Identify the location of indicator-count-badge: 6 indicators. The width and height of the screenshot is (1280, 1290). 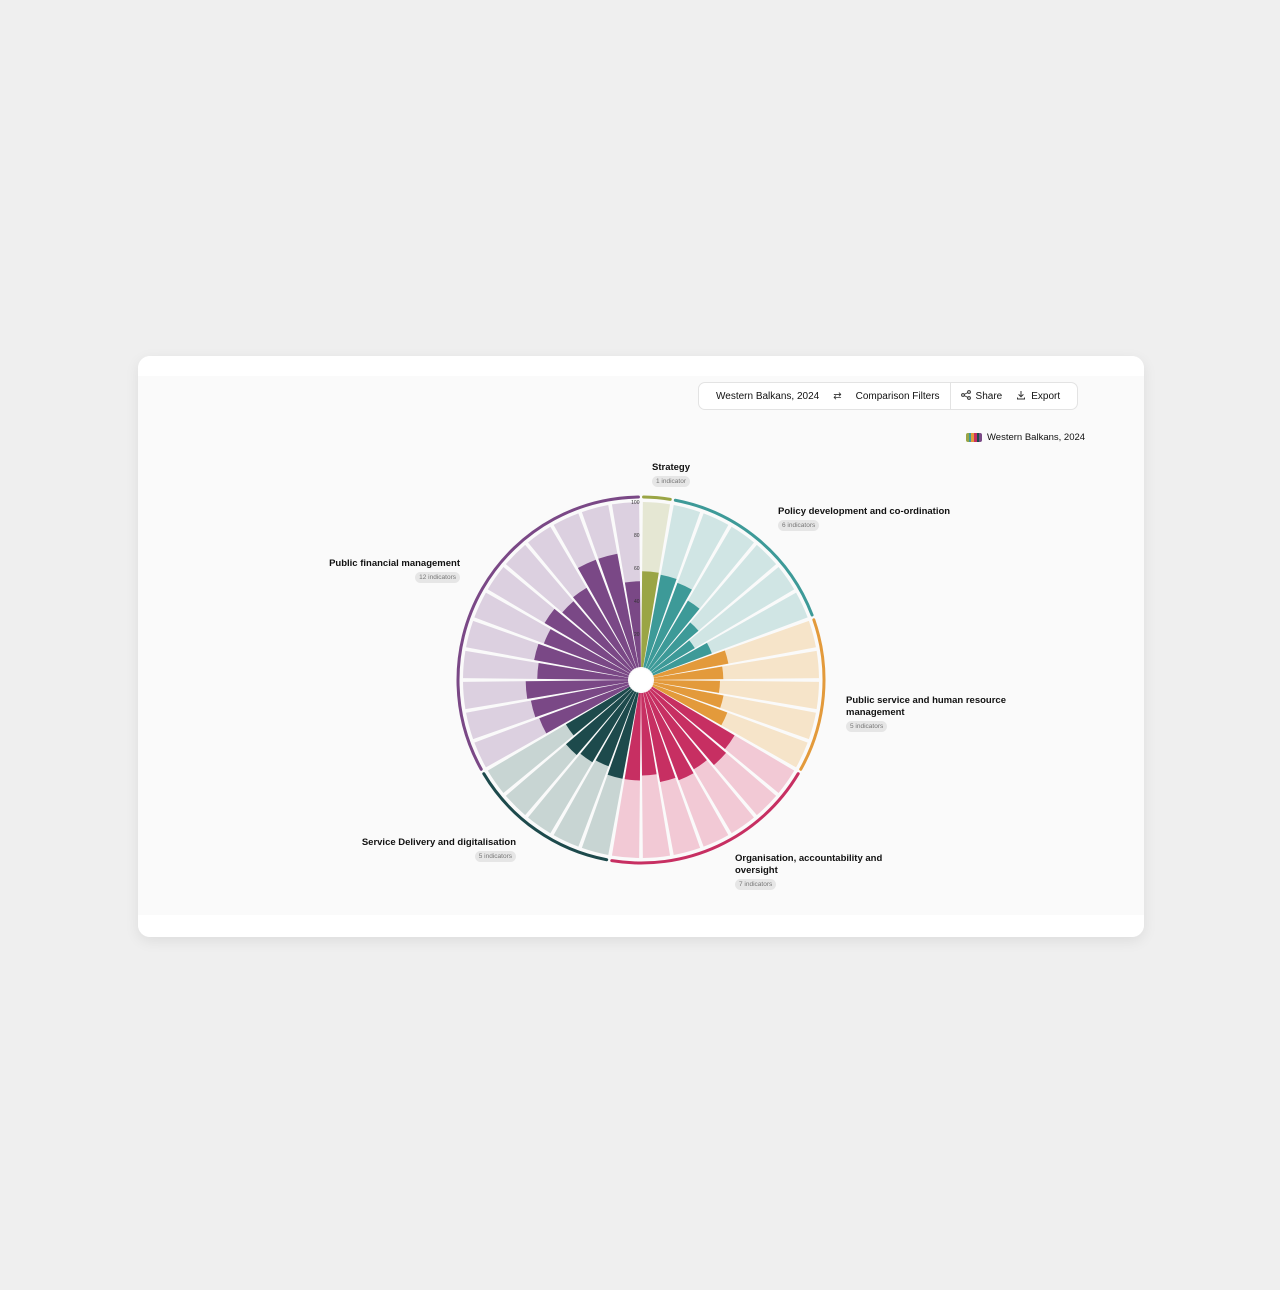
(799, 525).